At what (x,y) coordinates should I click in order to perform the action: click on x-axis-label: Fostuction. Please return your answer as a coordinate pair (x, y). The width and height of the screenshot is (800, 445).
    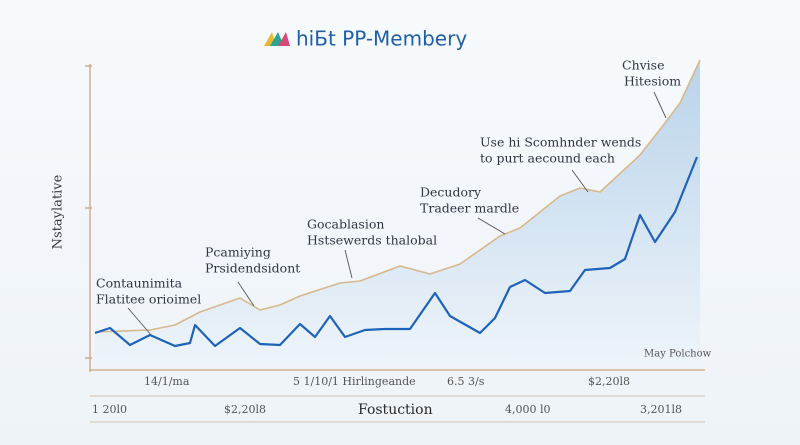
    Looking at the image, I should click on (395, 410).